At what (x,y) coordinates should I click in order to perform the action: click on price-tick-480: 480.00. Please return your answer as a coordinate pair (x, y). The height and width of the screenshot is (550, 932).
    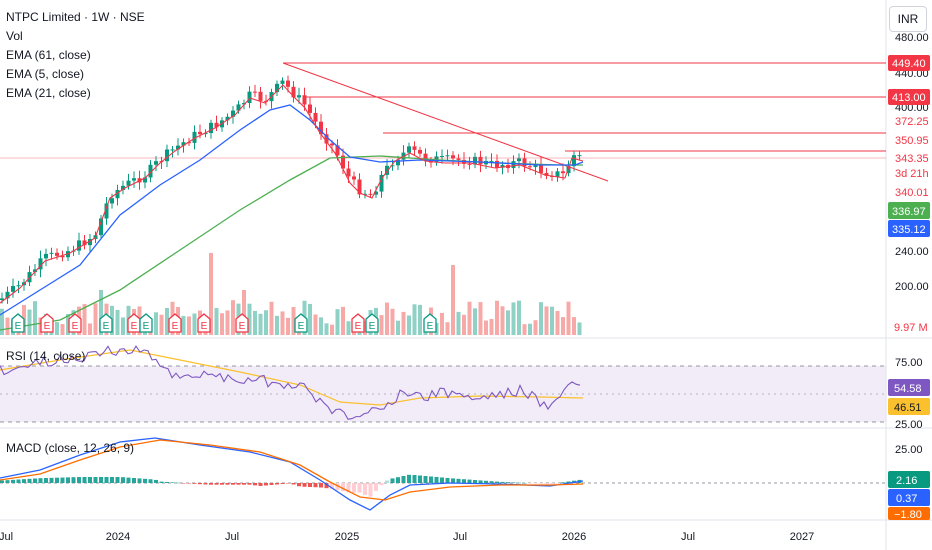
    Looking at the image, I should click on (912, 38).